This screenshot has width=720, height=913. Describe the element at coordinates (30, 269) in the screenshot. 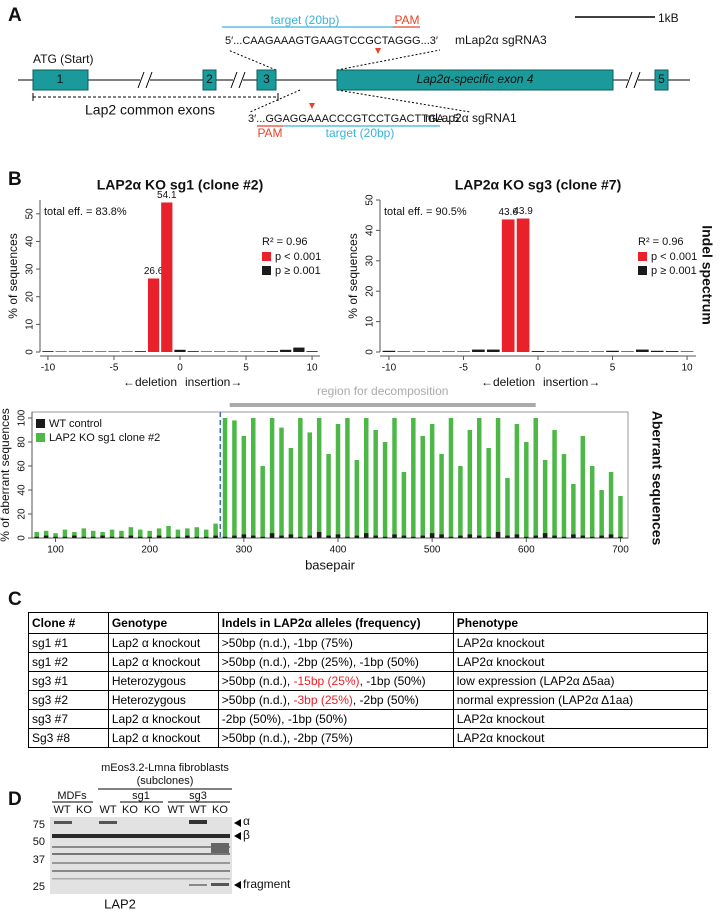

I see `y-tick-label: 30` at that location.